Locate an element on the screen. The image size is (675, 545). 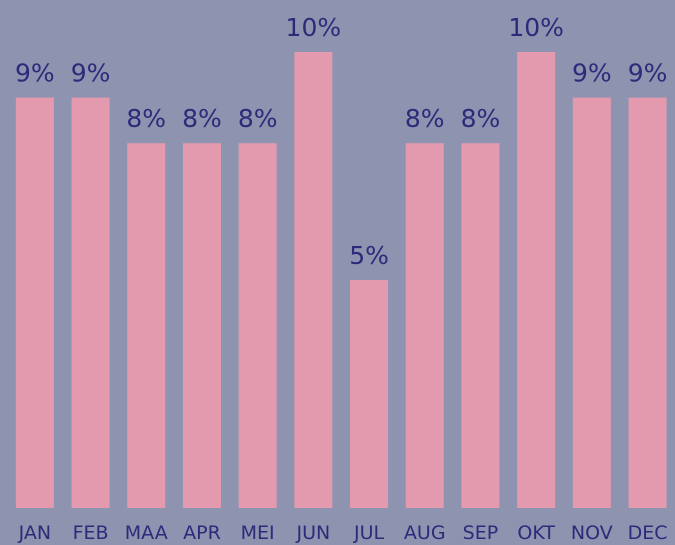
x-tick-label: MAA is located at coordinates (146, 533).